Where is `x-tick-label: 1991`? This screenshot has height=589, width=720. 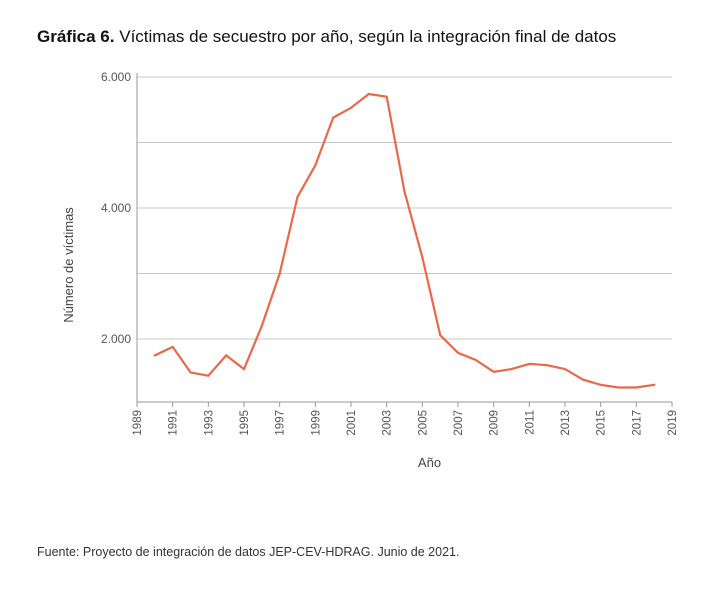
x-tick-label: 1991 is located at coordinates (174, 423).